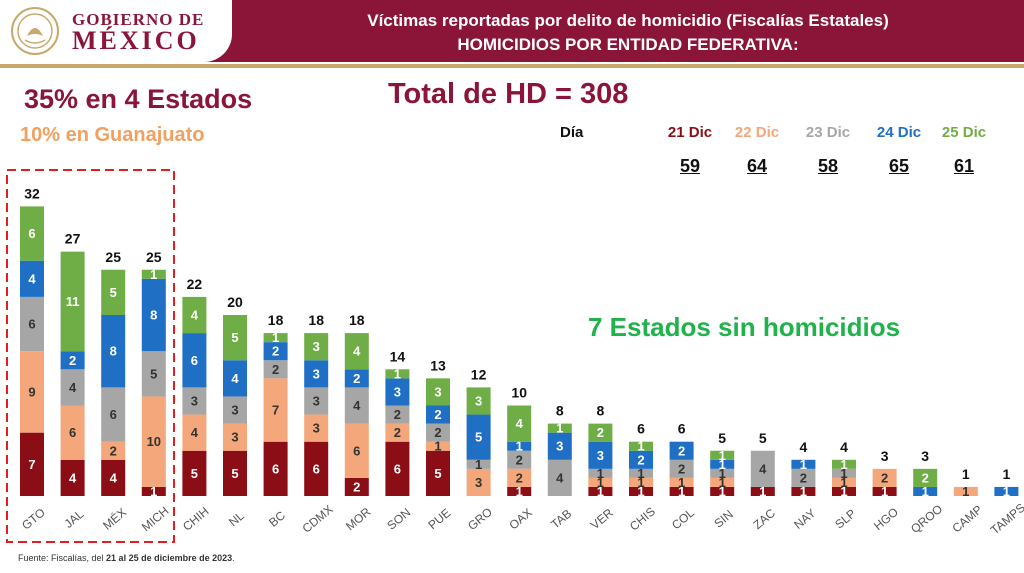 This screenshot has height=573, width=1024. What do you see at coordinates (965, 491) in the screenshot?
I see `segment-label-CAMP-1: 1` at bounding box center [965, 491].